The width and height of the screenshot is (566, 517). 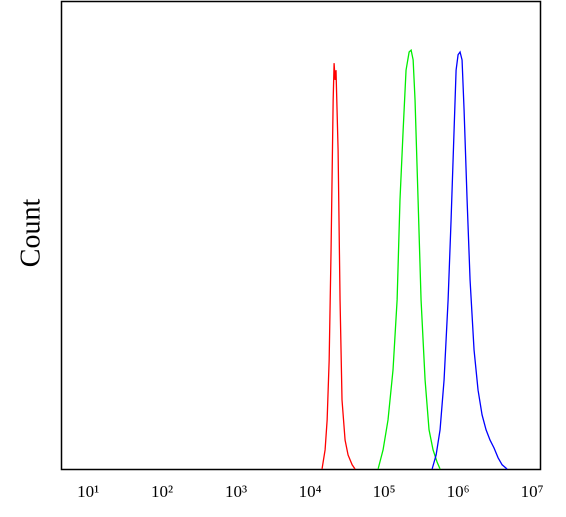 I want to click on x-tick-label: 10⁴, so click(x=310, y=491).